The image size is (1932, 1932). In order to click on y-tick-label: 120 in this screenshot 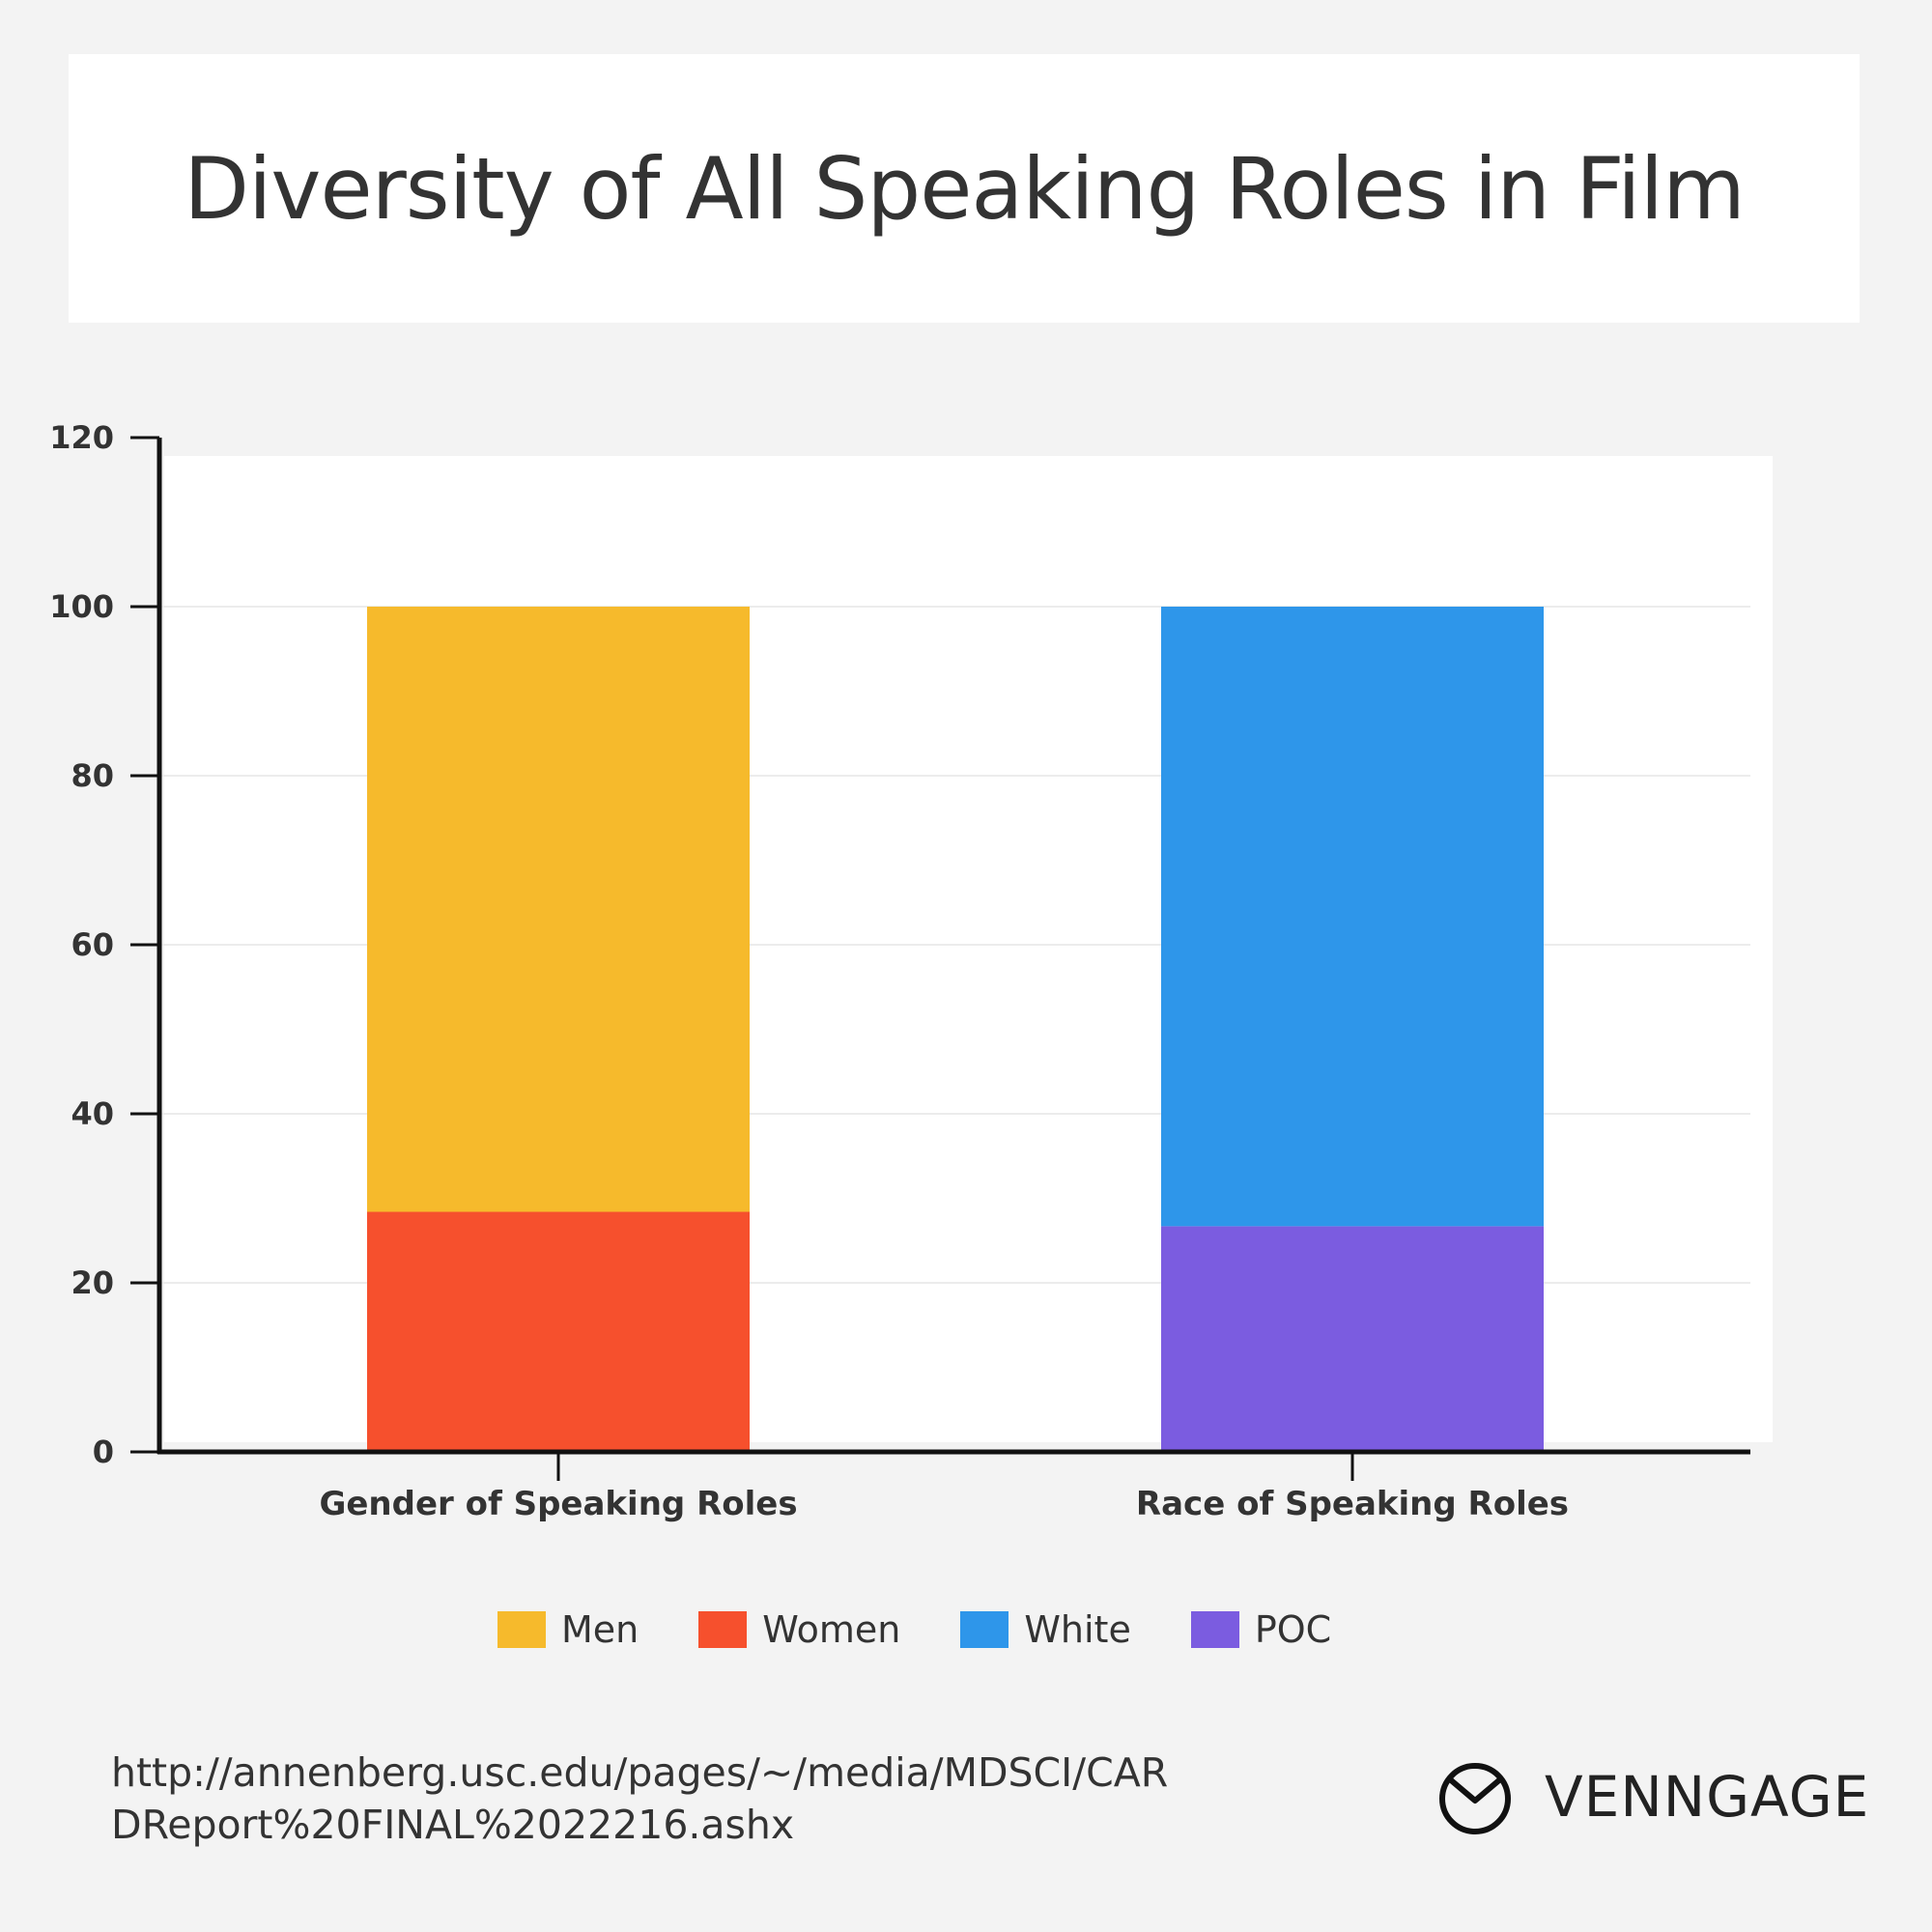, I will do `click(81, 437)`.